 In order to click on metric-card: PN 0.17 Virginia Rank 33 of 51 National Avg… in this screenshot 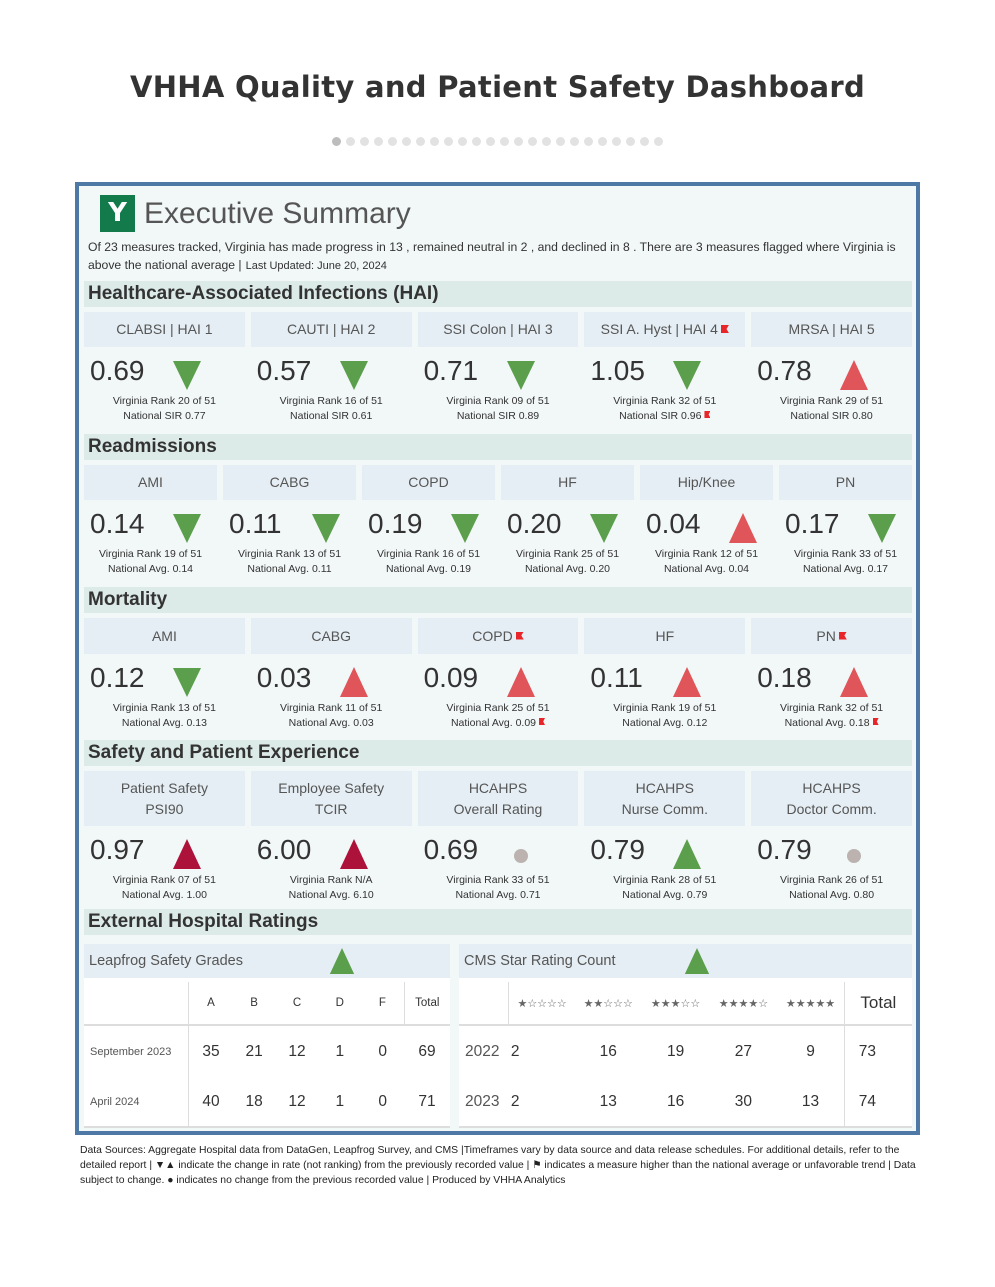, I will do `click(845, 520)`.